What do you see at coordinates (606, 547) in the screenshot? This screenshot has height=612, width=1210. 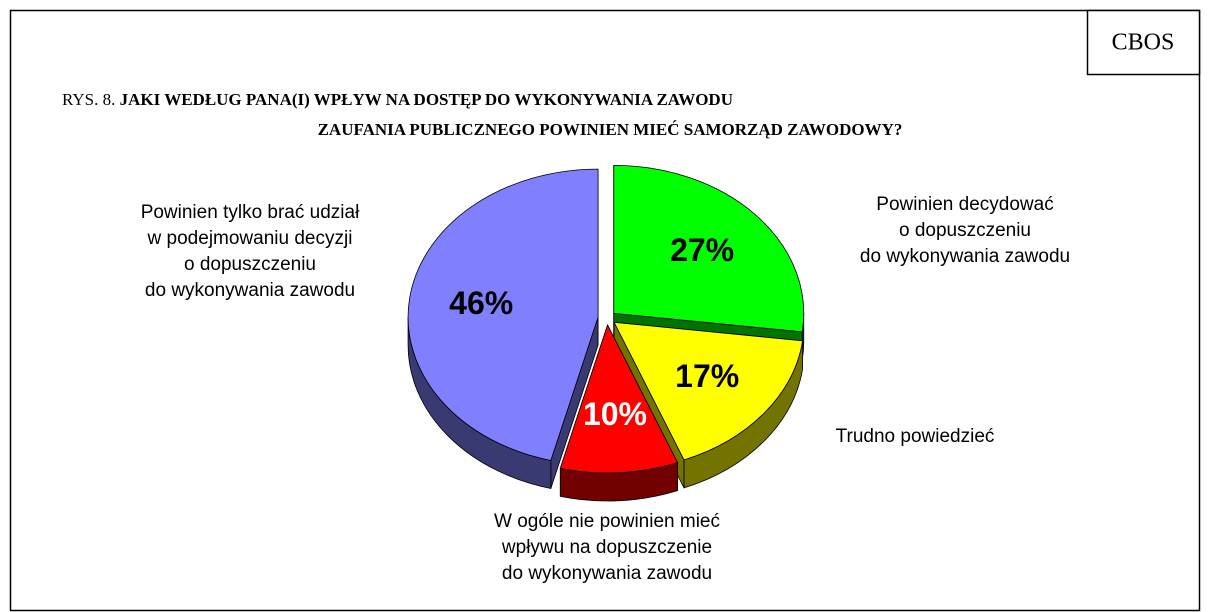 I see `category-label: wpływu na dopuszczenie` at bounding box center [606, 547].